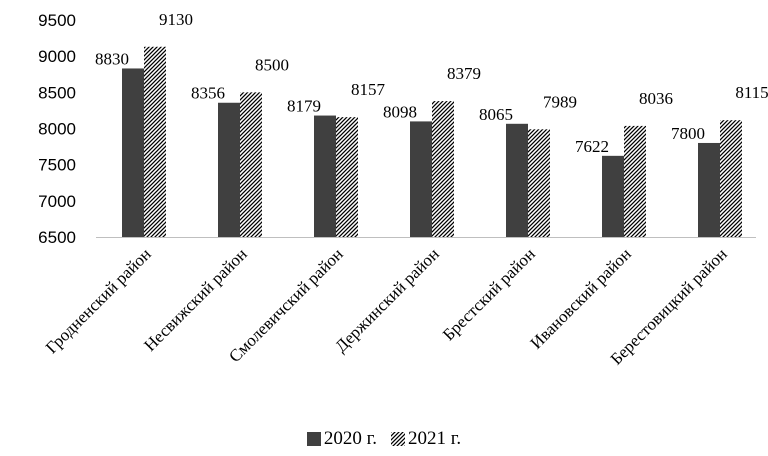 This screenshot has width=768, height=456. I want to click on y-axis: 6500 7000 7500 8000 8500 9000 9500, so click(57, 129).